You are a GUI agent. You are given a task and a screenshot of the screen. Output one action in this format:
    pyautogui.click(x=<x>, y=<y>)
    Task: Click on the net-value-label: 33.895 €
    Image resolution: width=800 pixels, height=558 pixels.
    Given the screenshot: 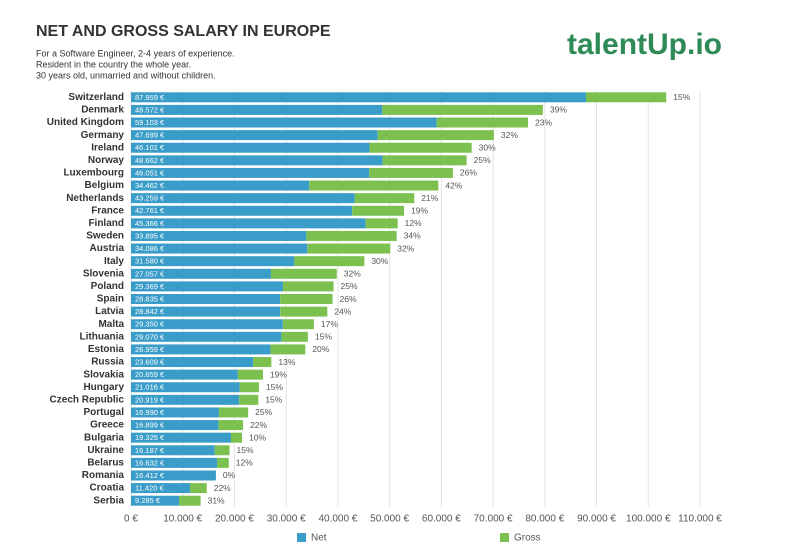 What is the action you would take?
    pyautogui.click(x=150, y=235)
    